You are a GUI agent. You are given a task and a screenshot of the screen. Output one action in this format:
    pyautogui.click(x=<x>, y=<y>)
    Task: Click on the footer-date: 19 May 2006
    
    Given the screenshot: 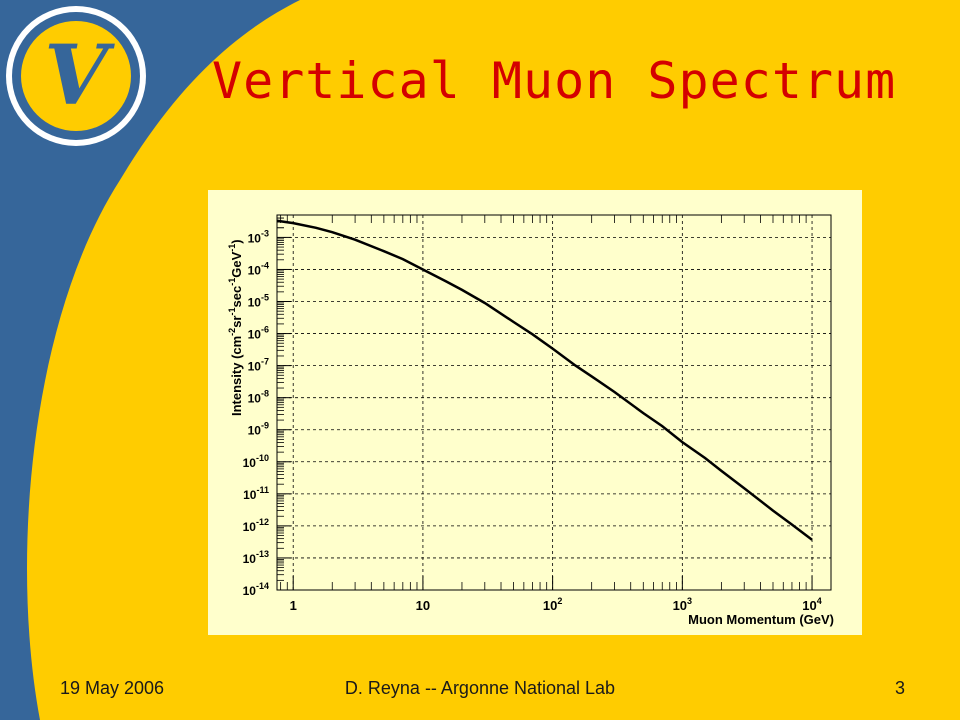 What is the action you would take?
    pyautogui.click(x=112, y=688)
    